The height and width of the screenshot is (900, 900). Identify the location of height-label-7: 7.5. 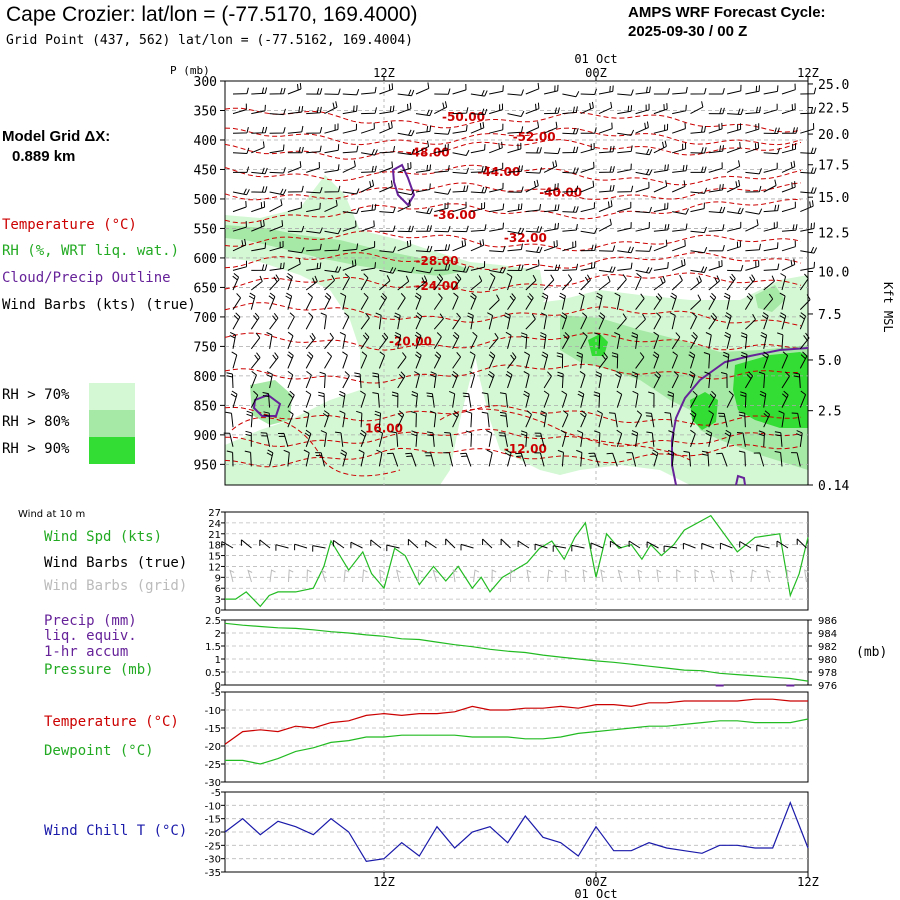
(829, 315).